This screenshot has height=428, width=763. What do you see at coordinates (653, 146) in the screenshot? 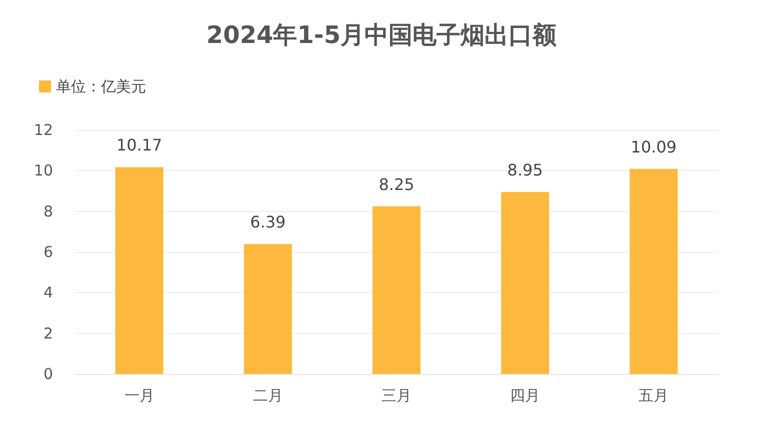
I see `data-label: 10.09` at bounding box center [653, 146].